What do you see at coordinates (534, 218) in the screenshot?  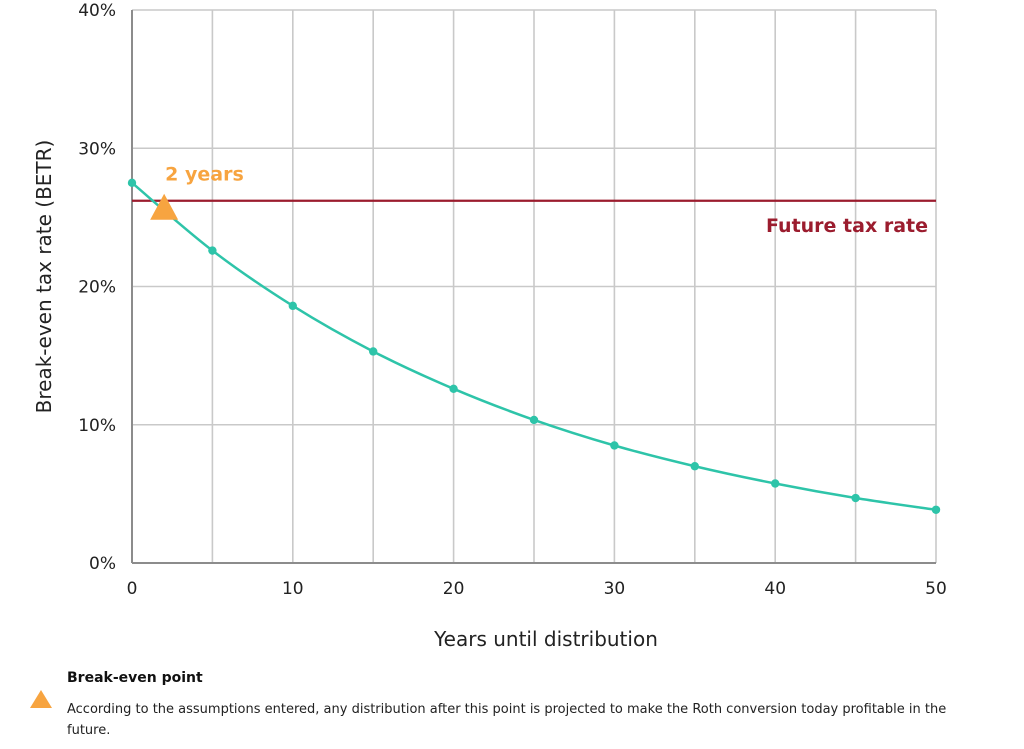 I see `future-tax-rate-line-group: Future tax rate` at bounding box center [534, 218].